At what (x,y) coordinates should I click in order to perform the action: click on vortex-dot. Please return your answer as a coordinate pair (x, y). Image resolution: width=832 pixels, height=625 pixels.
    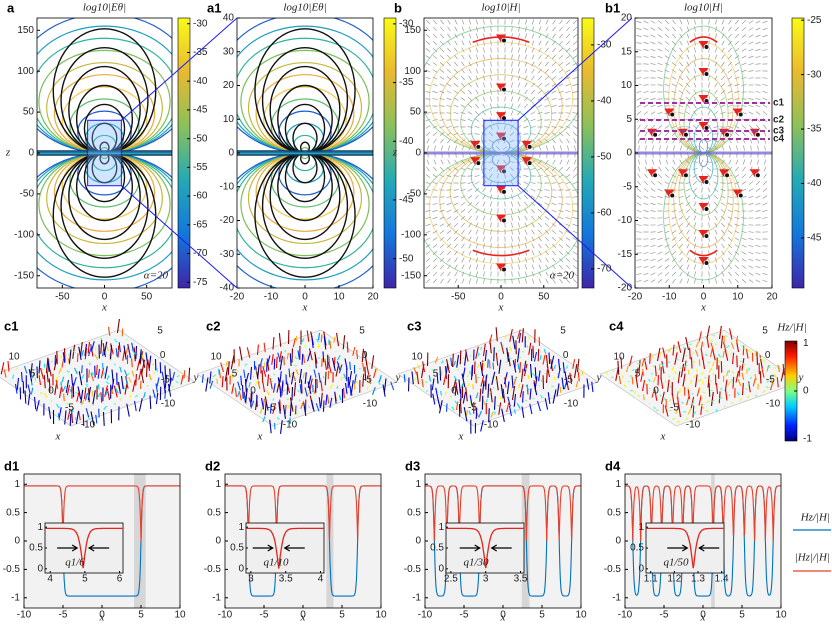
    Looking at the image, I should click on (727, 134).